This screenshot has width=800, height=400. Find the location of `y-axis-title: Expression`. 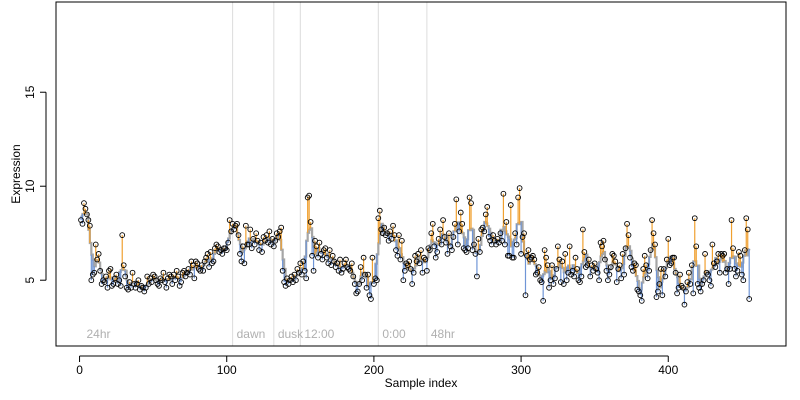

y-axis-title: Expression is located at coordinates (16, 173).